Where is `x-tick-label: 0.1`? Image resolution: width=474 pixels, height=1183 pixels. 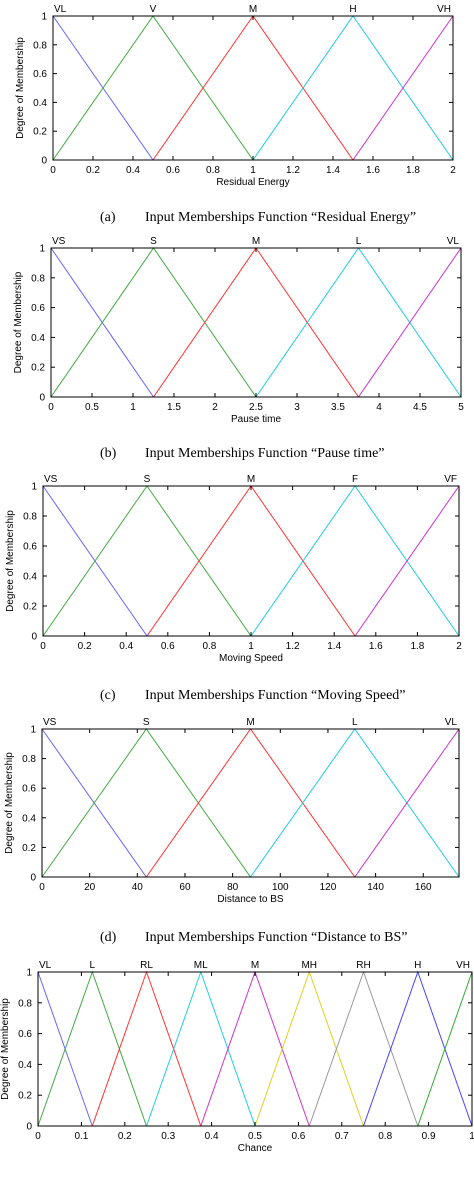 x-tick-label: 0.1 is located at coordinates (81, 1136).